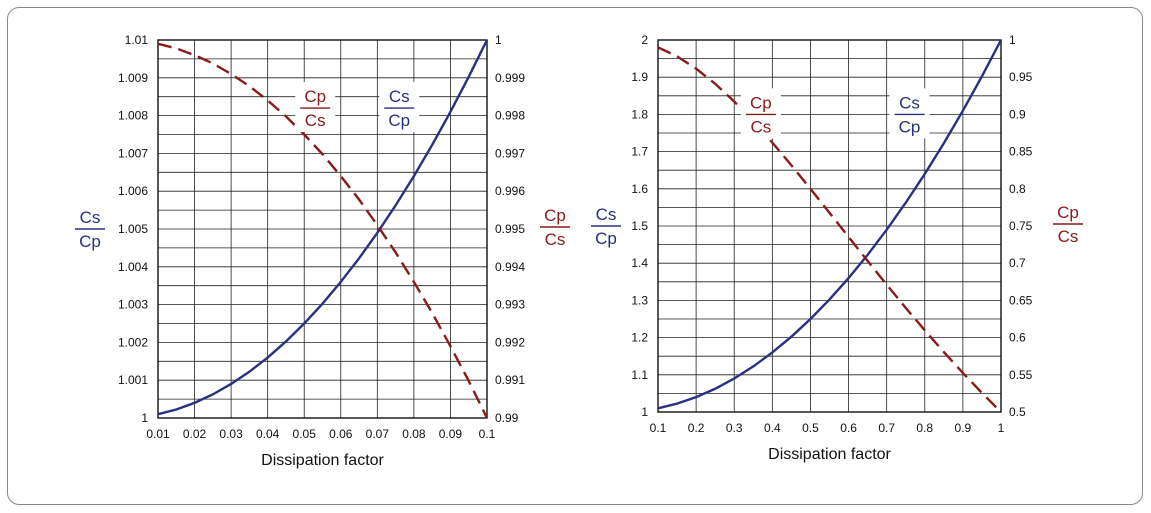  Describe the element at coordinates (639, 77) in the screenshot. I see `left-y-tick-label: 1.9` at that location.